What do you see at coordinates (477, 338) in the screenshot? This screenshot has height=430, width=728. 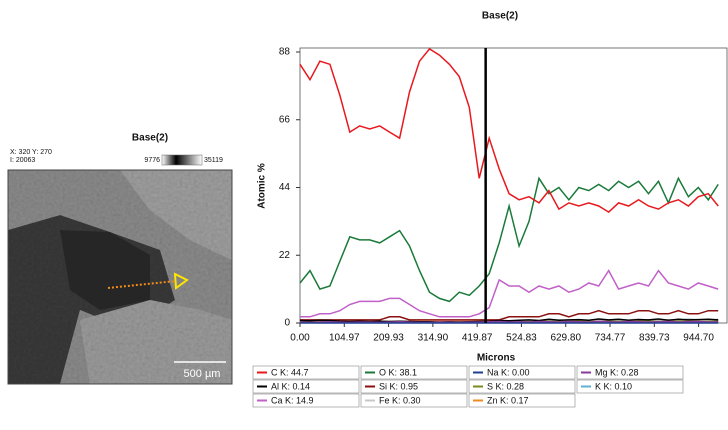 I see `x-tick-label: 419.87` at bounding box center [477, 338].